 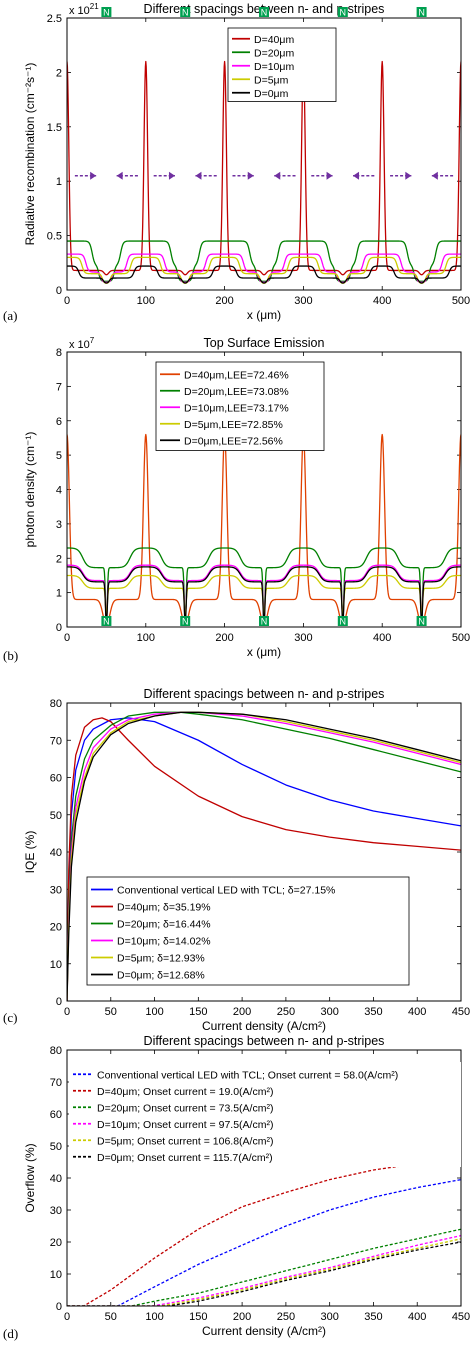 What do you see at coordinates (59, 525) in the screenshot?
I see `y-tick-label: 3` at bounding box center [59, 525].